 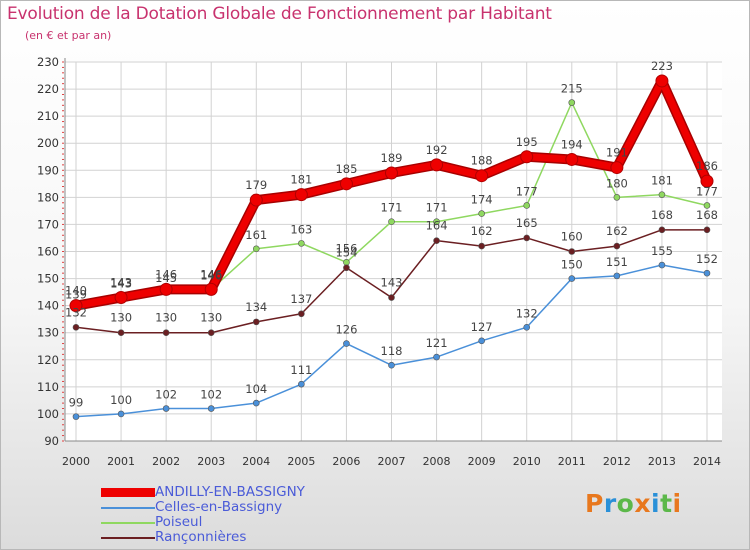 What do you see at coordinates (482, 200) in the screenshot?
I see `data-label: 174` at bounding box center [482, 200].